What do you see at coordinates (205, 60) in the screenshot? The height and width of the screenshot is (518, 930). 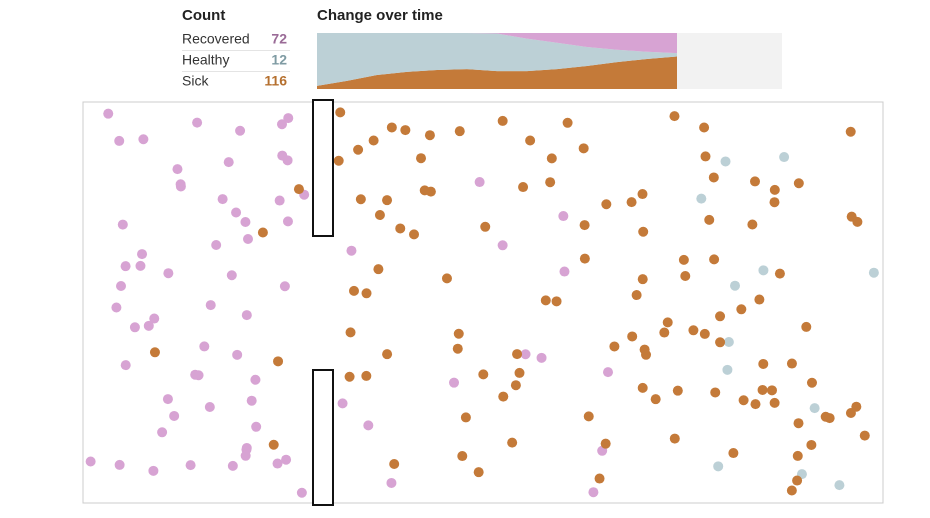 I see `count-label: Healthy` at bounding box center [205, 60].